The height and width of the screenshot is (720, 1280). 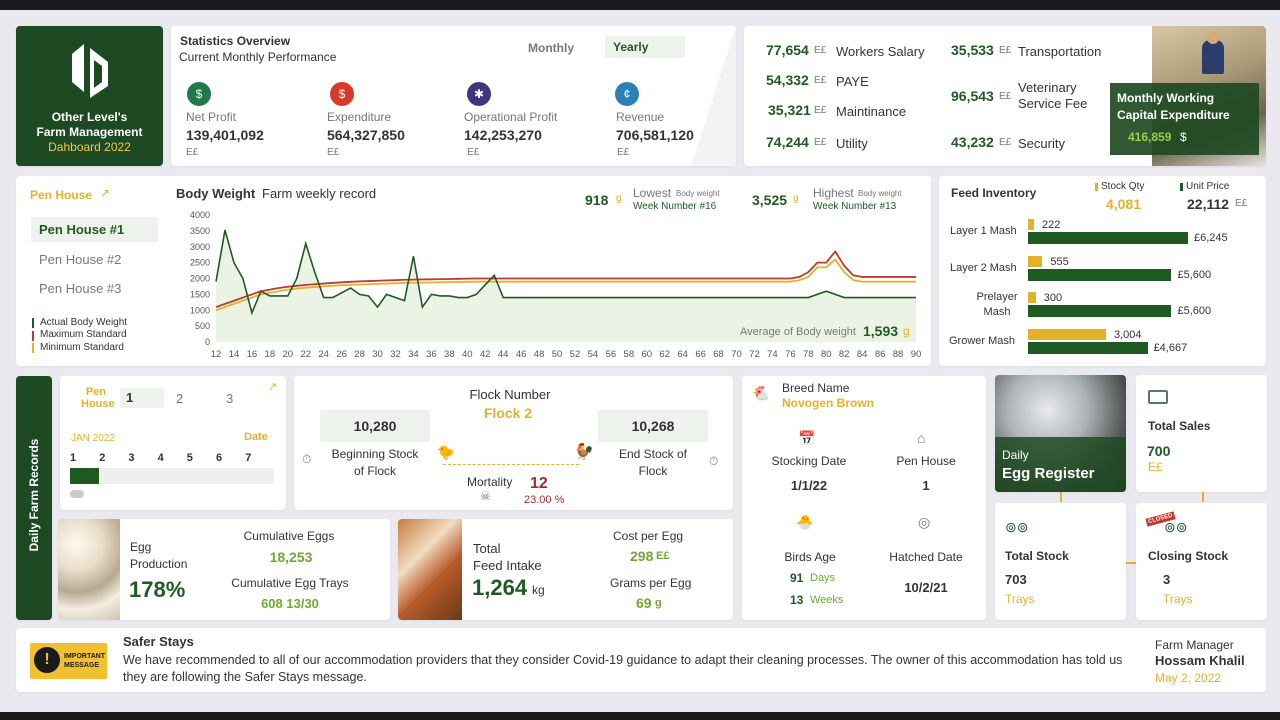 I want to click on day-label: 2, so click(x=102, y=458).